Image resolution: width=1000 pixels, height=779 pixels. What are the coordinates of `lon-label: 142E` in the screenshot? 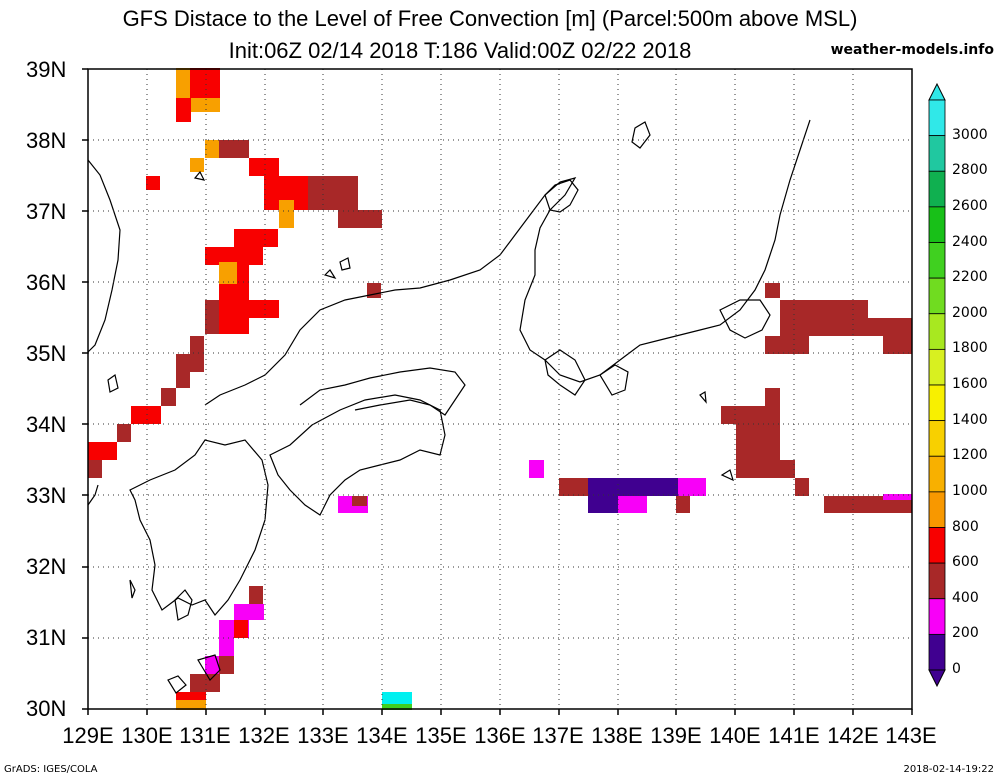 It's located at (853, 735).